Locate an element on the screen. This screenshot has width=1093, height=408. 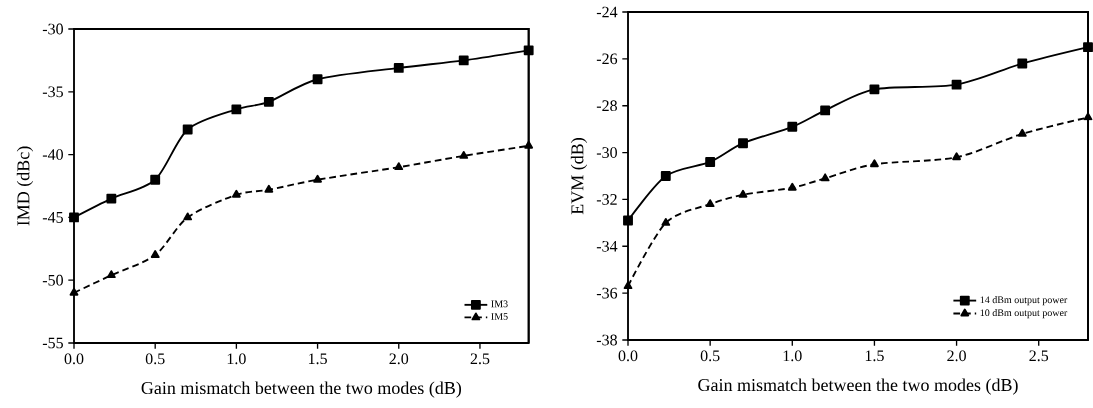
legend-label: IM5 is located at coordinates (499, 316).